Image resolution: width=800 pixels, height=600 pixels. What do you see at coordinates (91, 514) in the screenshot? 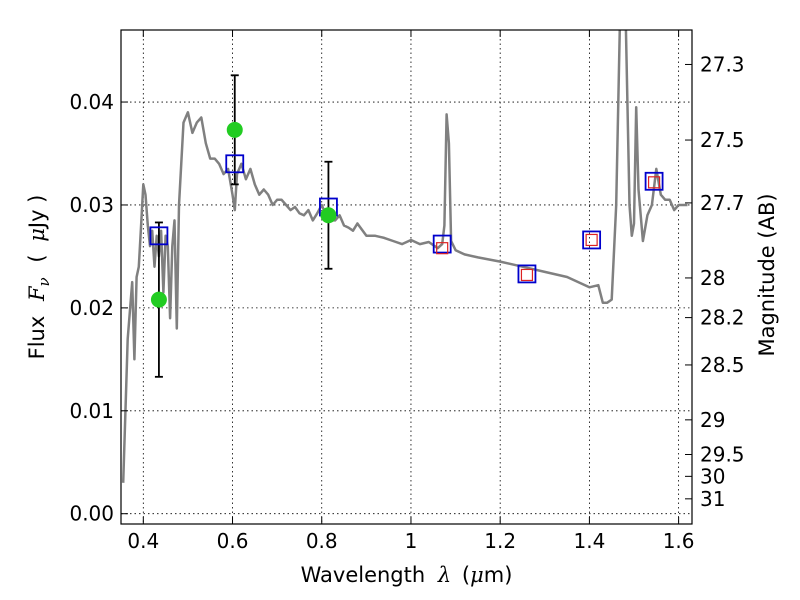
I see `y-tick-label: 0.00` at bounding box center [91, 514].